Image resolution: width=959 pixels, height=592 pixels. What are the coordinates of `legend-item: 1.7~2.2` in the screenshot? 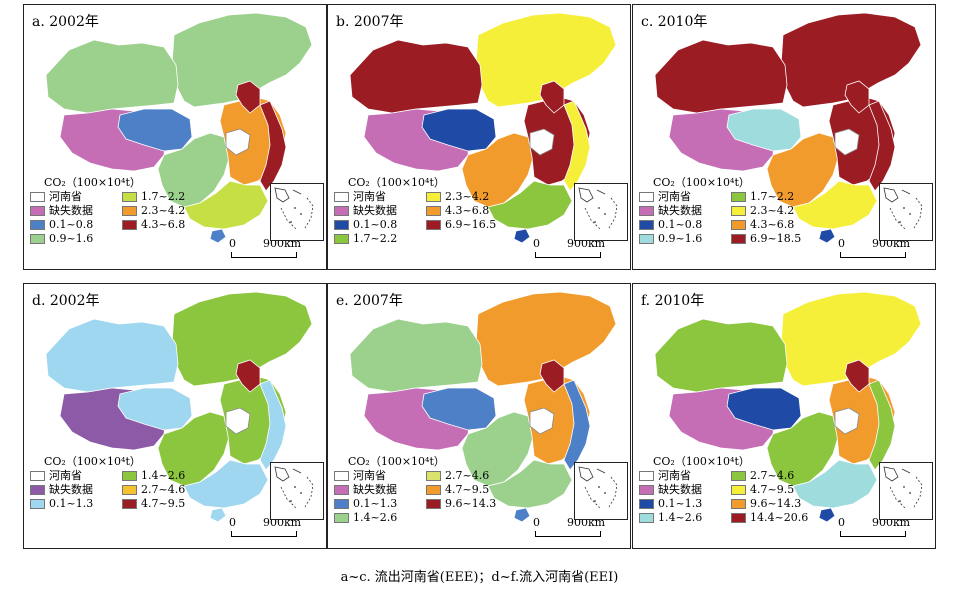 It's located at (378, 239).